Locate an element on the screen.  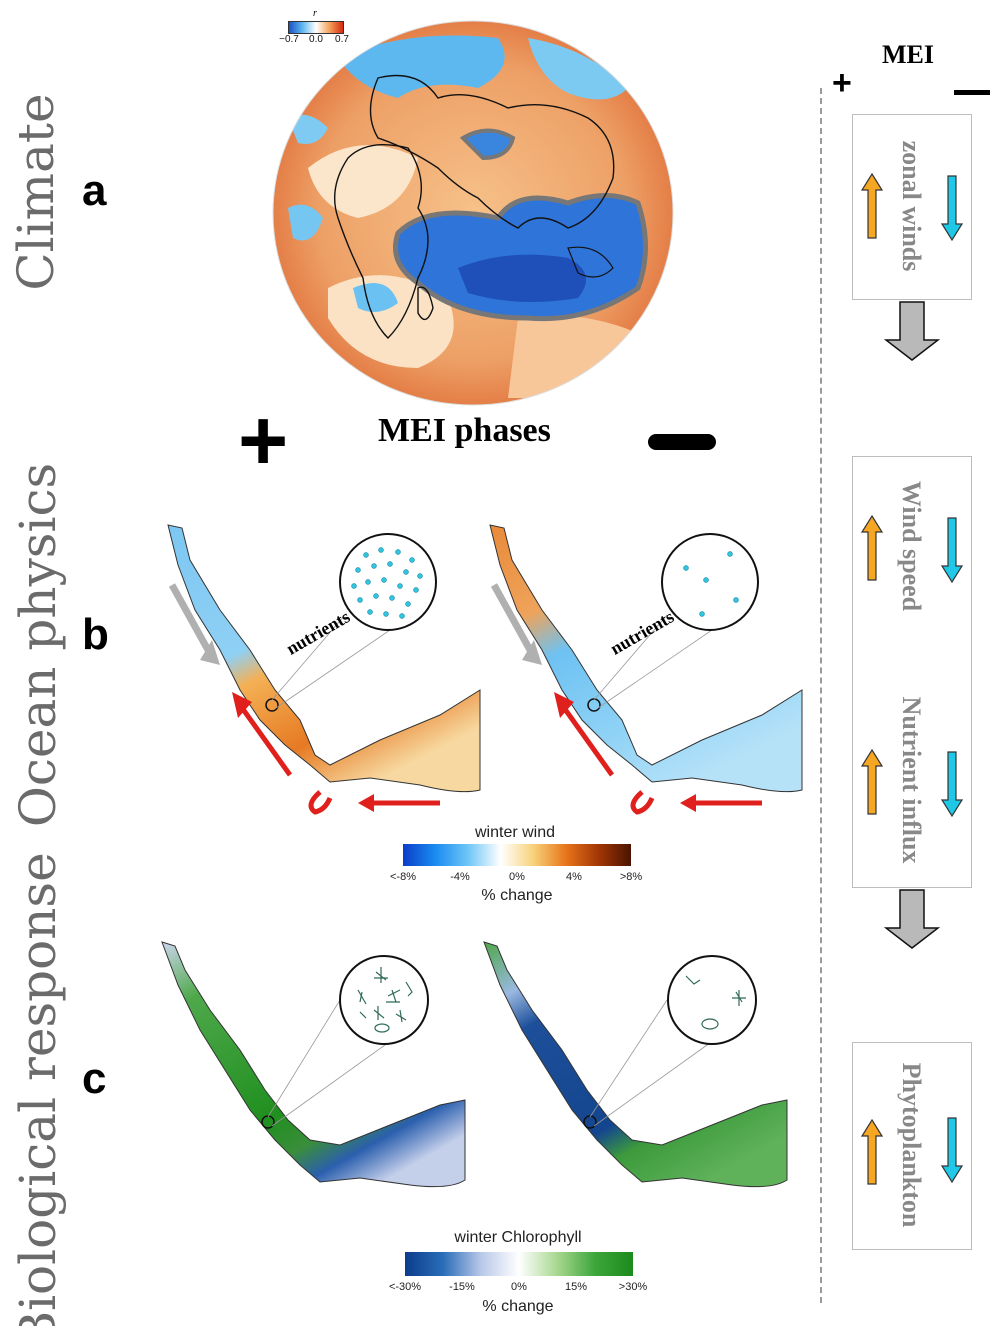
wind-colorbar is located at coordinates (517, 855).